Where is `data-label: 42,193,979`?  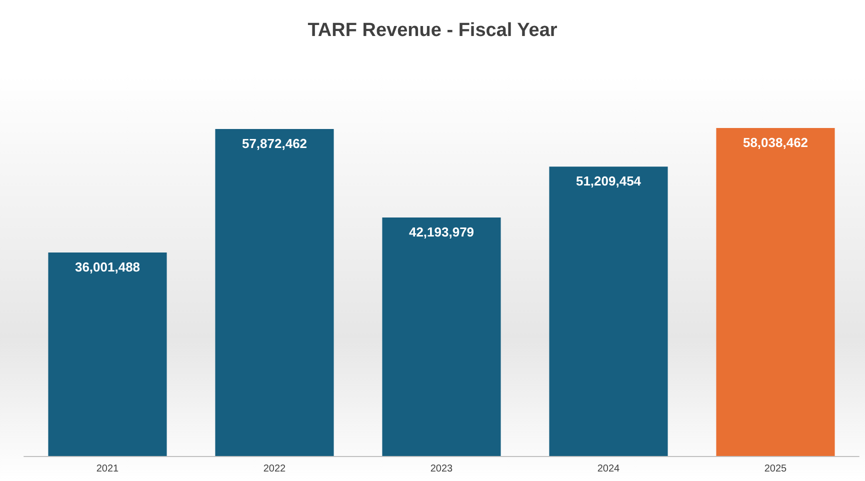
data-label: 42,193,979 is located at coordinates (441, 232).